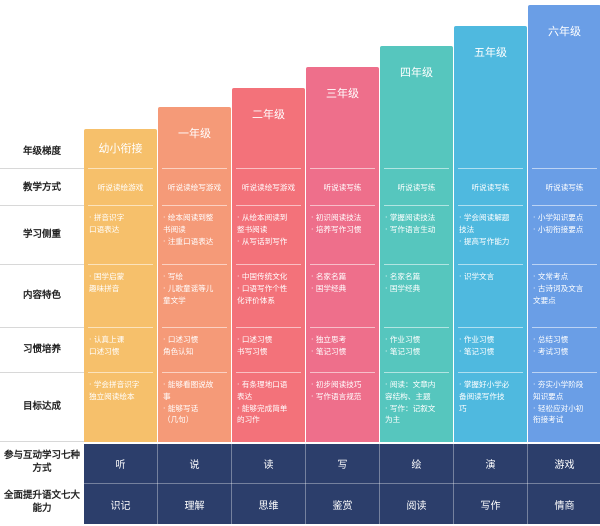 The image size is (600, 526). Describe the element at coordinates (120, 188) in the screenshot. I see `cell-teaching: 听说读绘游戏` at that location.